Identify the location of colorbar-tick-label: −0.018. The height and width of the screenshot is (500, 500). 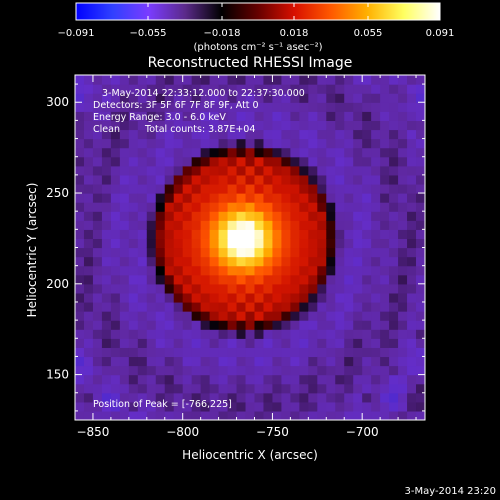
(221, 33).